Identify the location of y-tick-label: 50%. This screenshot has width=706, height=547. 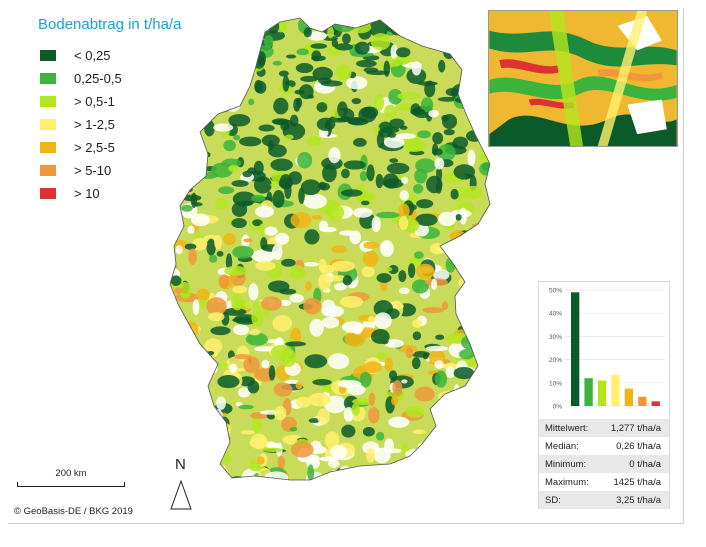
(555, 291).